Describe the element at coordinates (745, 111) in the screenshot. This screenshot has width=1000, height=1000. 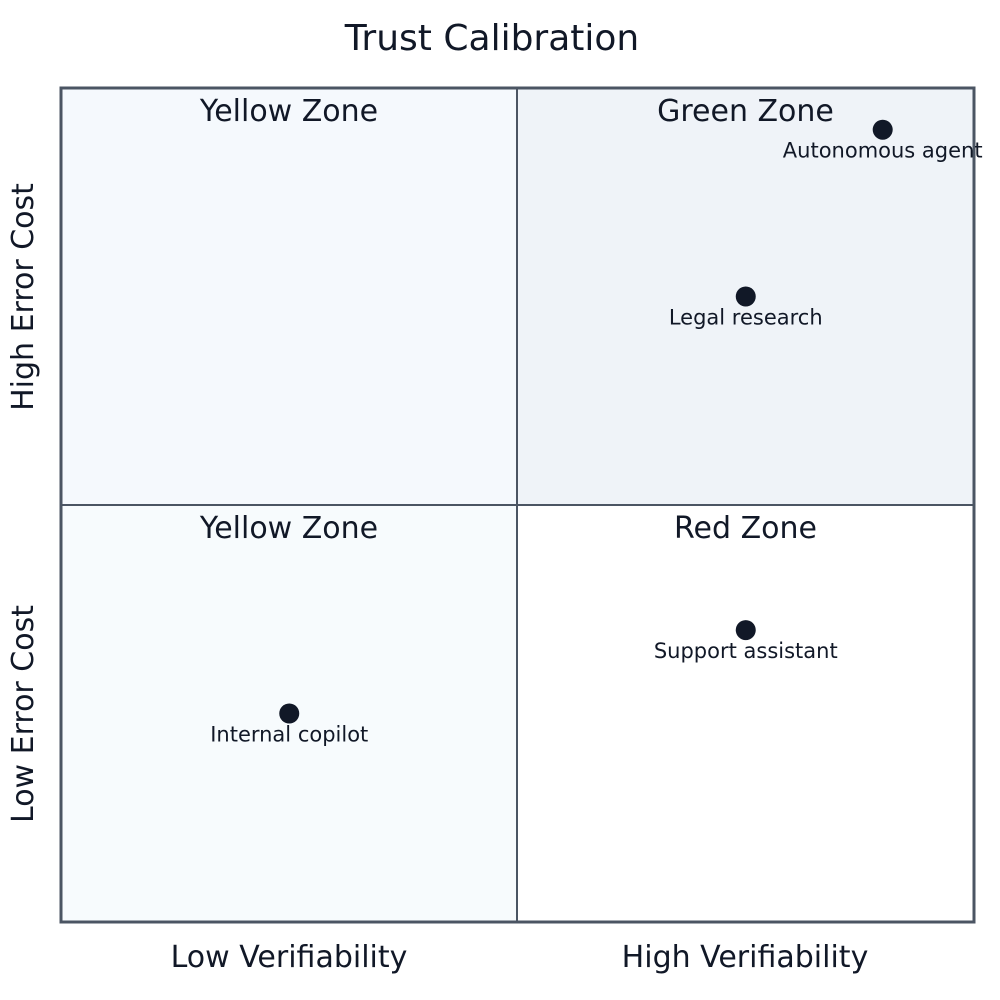
I see `quadrant-label-top-right: Green Zone` at that location.